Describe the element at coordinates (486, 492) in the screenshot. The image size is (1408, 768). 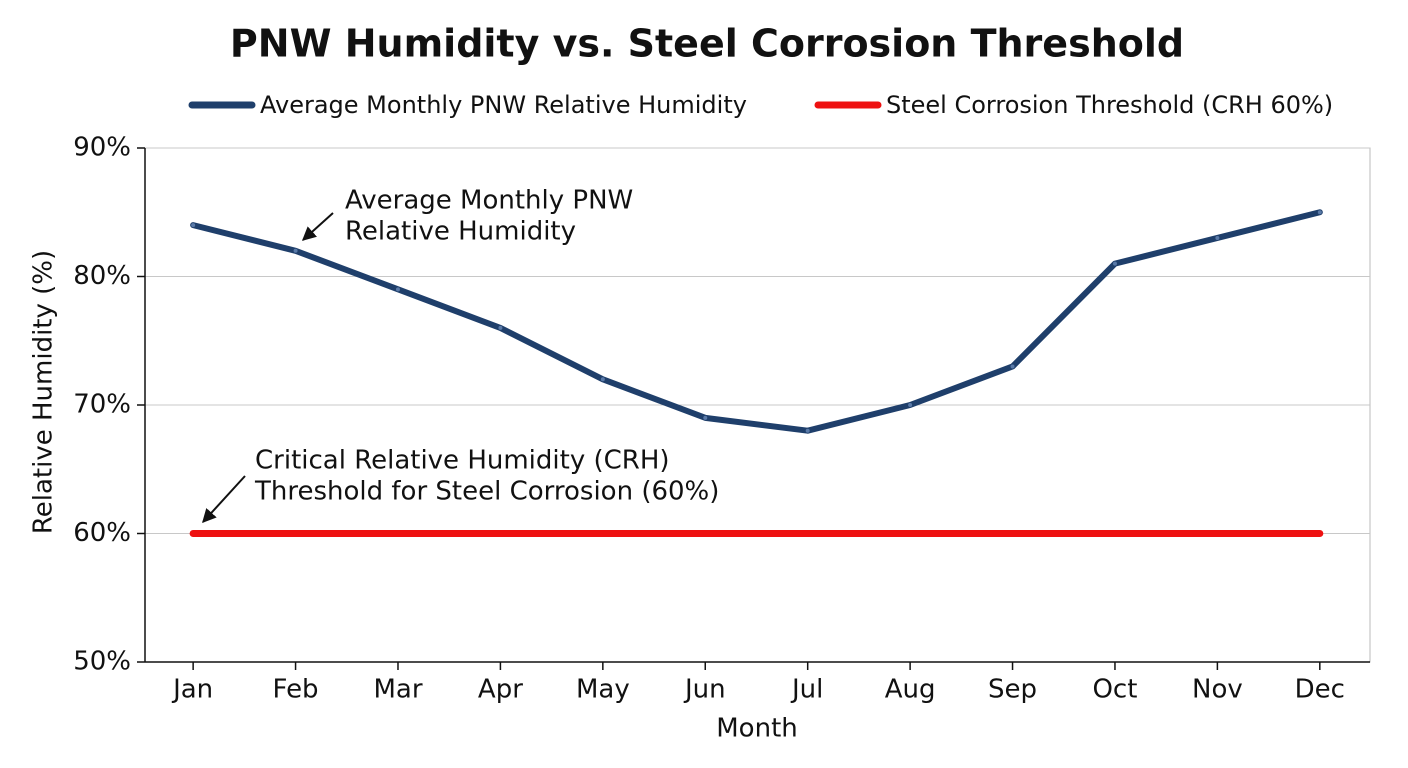
I see `annotation: Threshold for Steel Corrosion (60%)` at that location.